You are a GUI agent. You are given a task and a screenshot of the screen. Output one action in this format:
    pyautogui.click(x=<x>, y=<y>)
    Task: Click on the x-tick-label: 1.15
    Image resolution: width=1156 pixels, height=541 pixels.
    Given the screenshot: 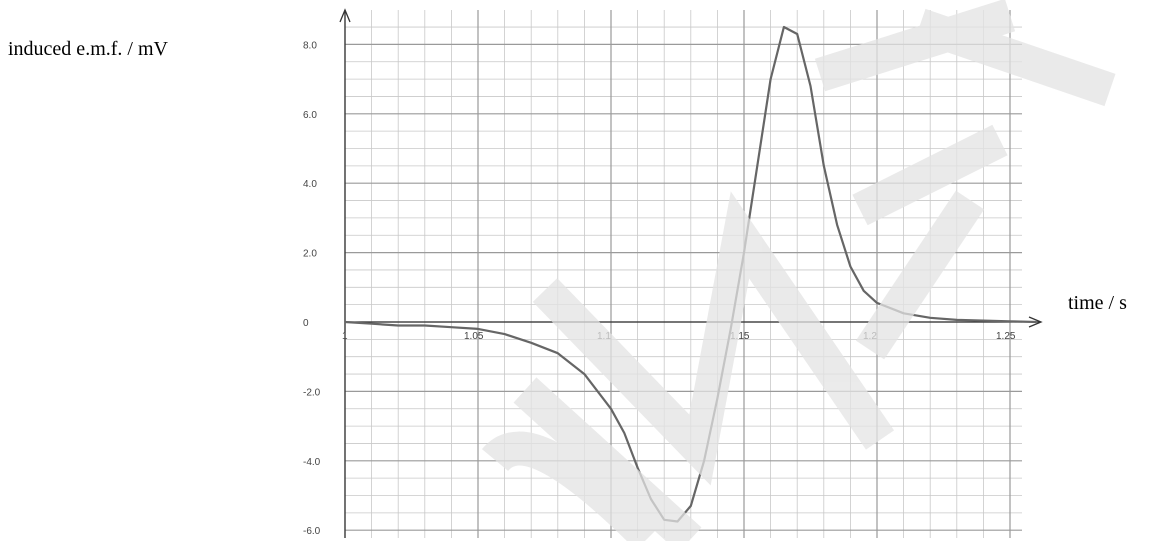 What is the action you would take?
    pyautogui.click(x=740, y=336)
    